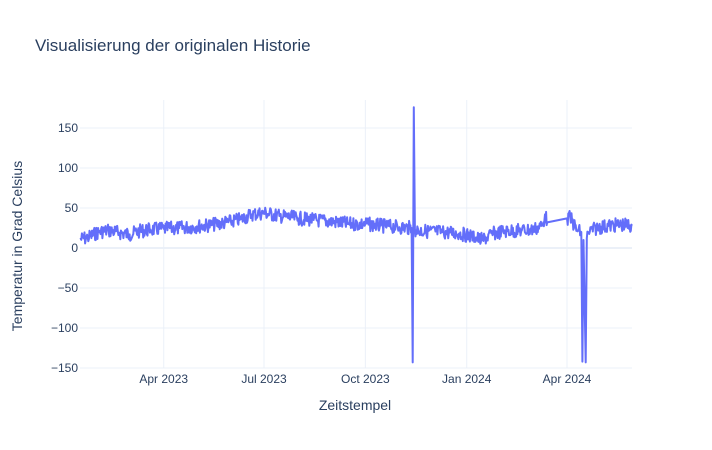 The width and height of the screenshot is (712, 450). I want to click on y-tick-label: −100, so click(64, 328).